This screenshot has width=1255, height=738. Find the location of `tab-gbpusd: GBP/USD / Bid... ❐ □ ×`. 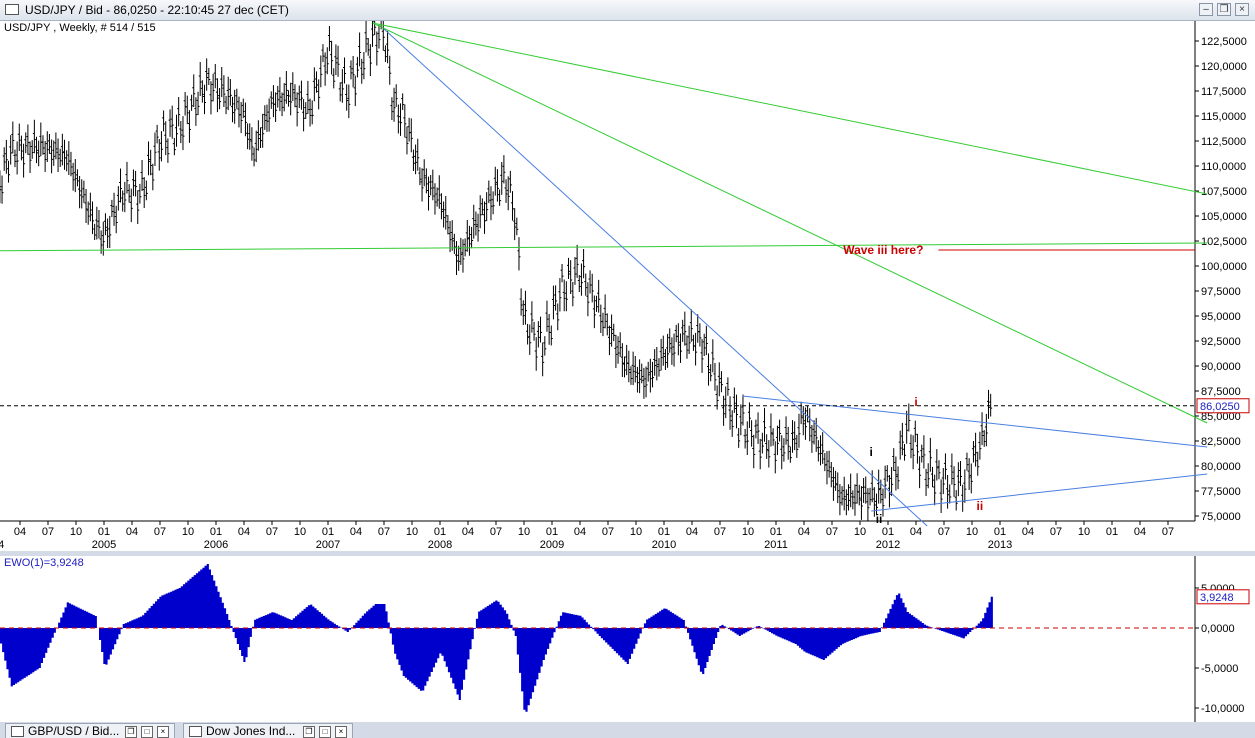

tab-gbpusd: GBP/USD / Bid... ❐ □ × is located at coordinates (90, 730).